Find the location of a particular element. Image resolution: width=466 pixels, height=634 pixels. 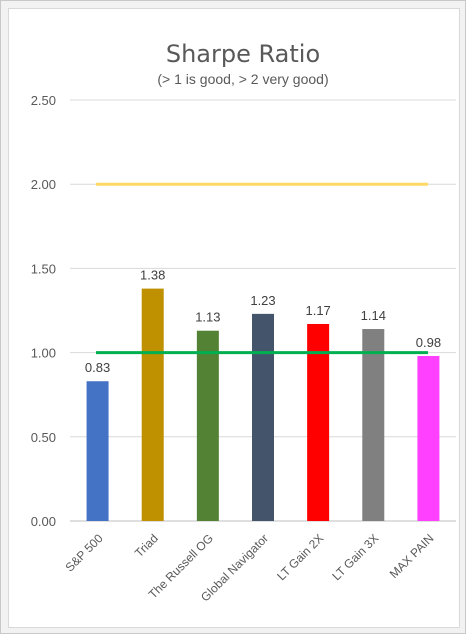

y-tick-label: 2.00 is located at coordinates (43, 184).